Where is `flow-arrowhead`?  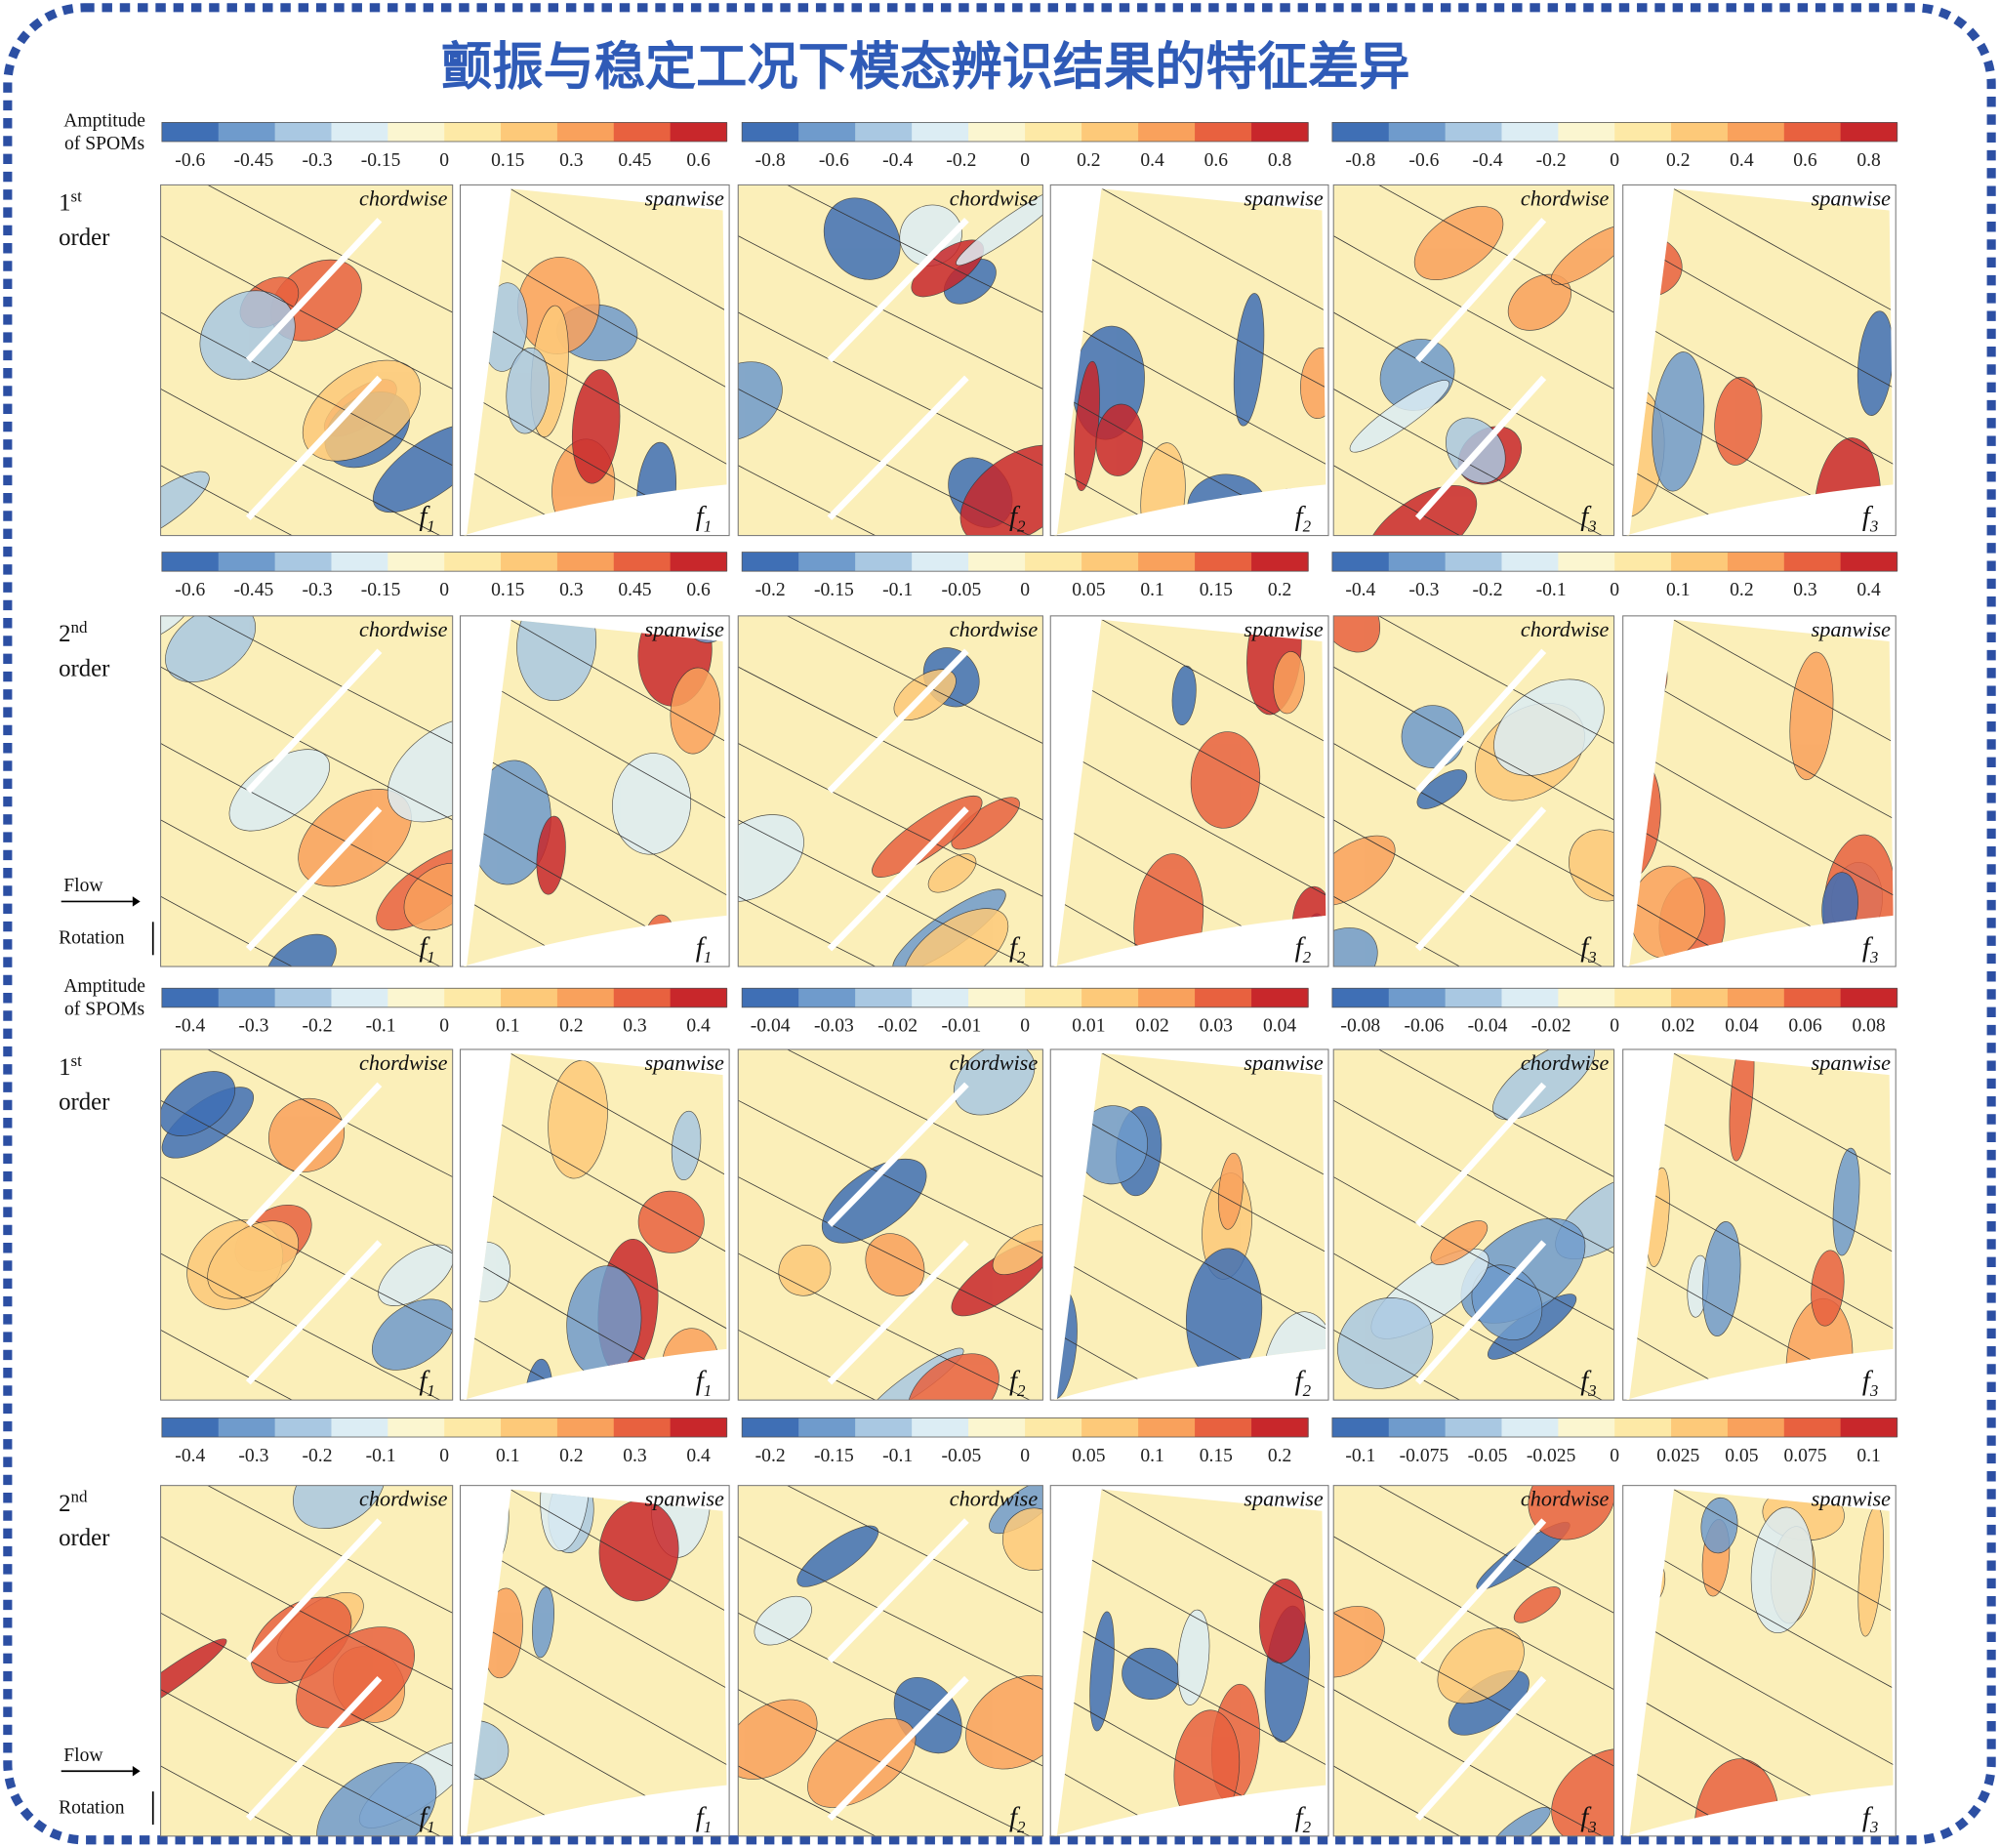
flow-arrowhead is located at coordinates (136, 1771).